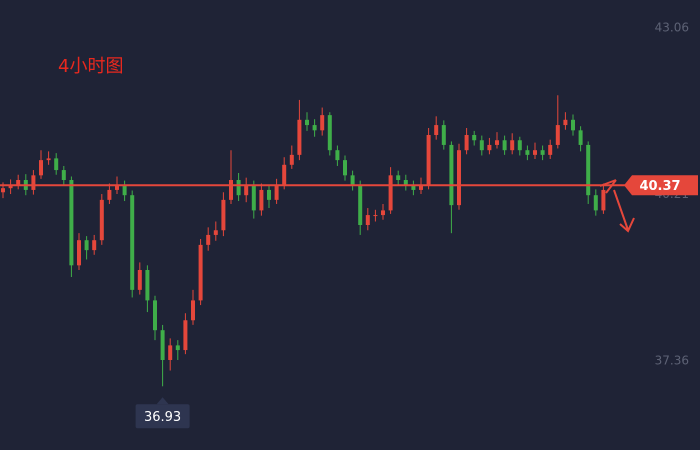 The width and height of the screenshot is (700, 450). I want to click on chart-title: 4小时图, so click(90, 66).